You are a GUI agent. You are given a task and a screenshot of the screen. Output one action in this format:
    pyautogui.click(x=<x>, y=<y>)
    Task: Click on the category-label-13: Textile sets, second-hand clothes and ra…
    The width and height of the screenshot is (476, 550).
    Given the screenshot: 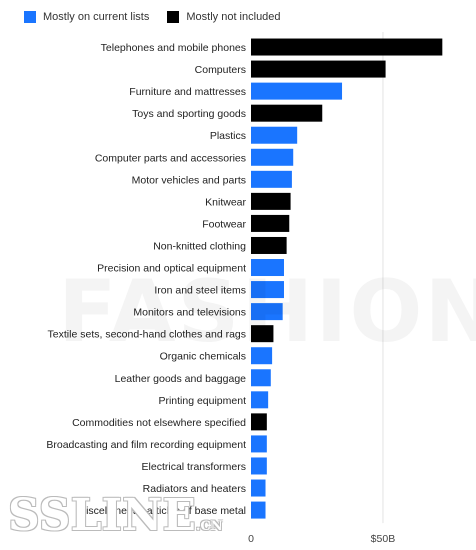 What is the action you would take?
    pyautogui.click(x=147, y=335)
    